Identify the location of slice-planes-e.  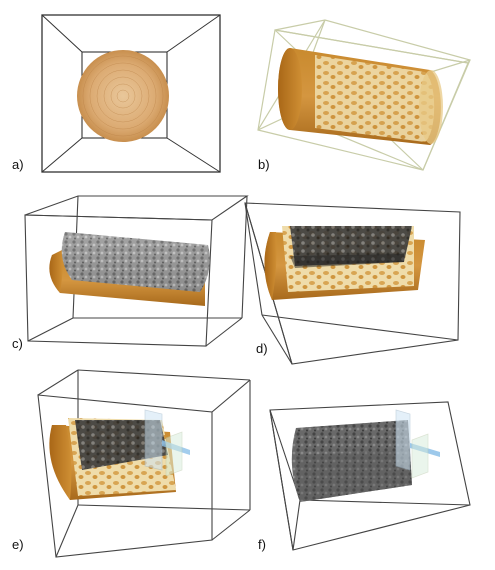
(167, 443).